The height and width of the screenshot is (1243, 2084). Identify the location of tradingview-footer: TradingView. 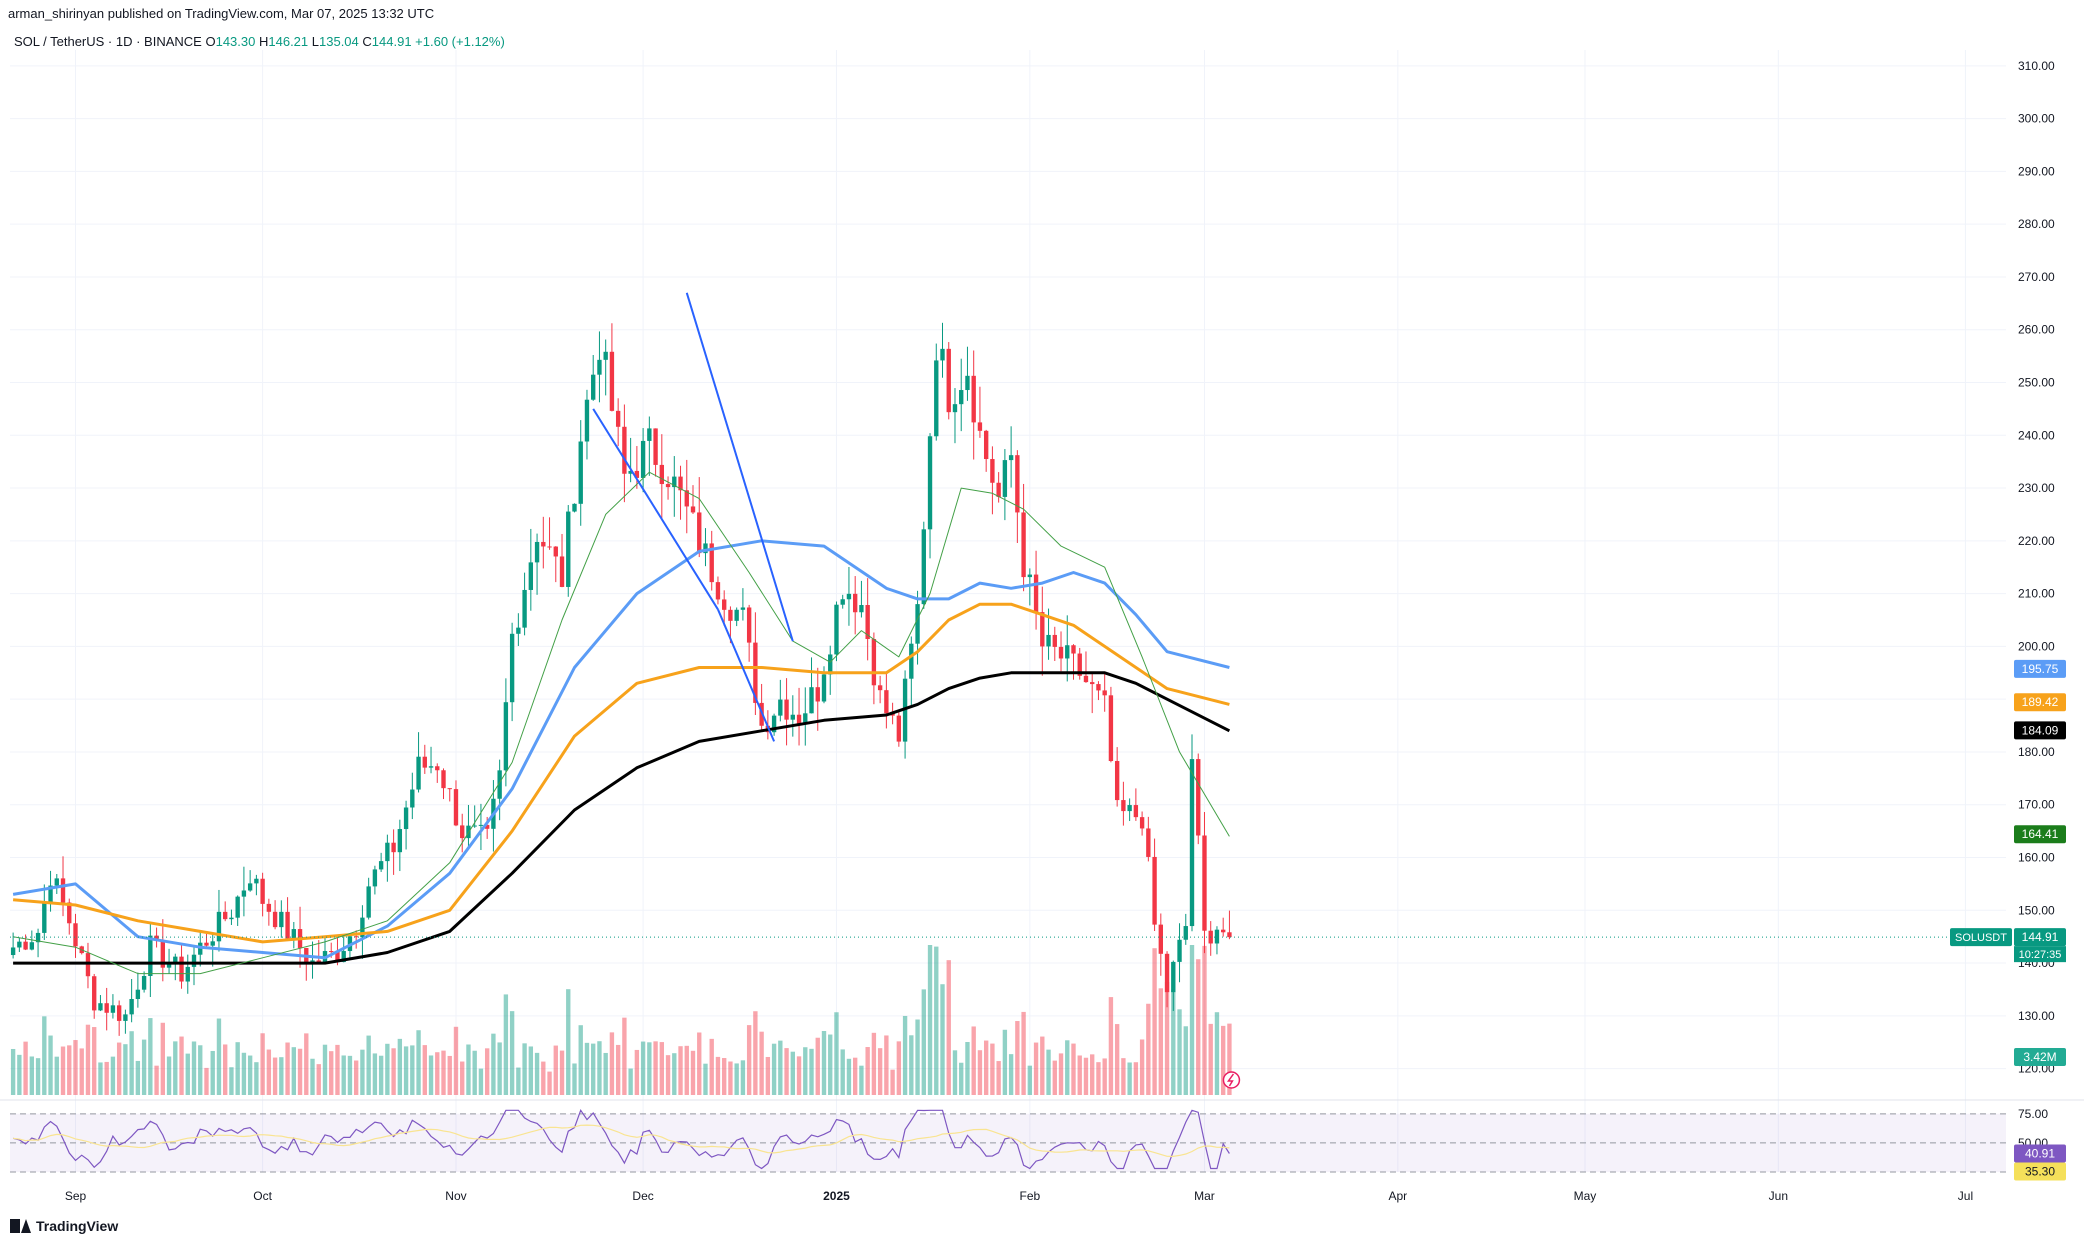
(64, 1226).